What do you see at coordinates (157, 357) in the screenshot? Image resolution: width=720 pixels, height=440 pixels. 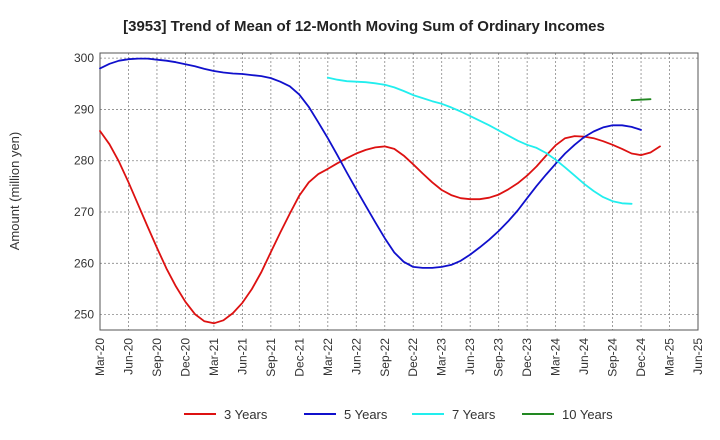 I see `x-tick-label: Sep-20` at bounding box center [157, 357].